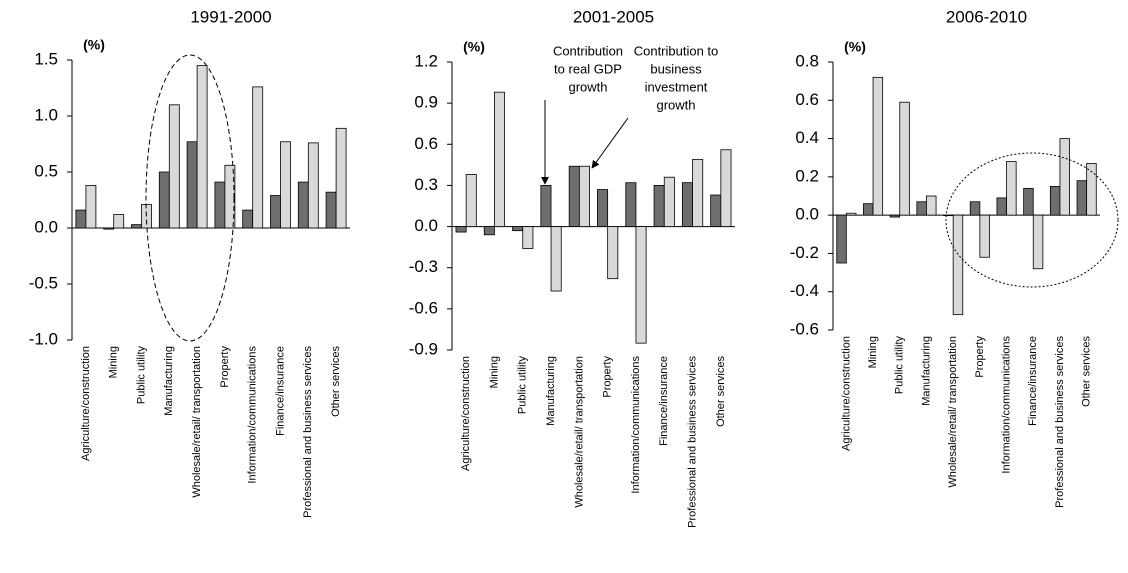  What do you see at coordinates (610, 143) in the screenshot?
I see `arrow` at bounding box center [610, 143].